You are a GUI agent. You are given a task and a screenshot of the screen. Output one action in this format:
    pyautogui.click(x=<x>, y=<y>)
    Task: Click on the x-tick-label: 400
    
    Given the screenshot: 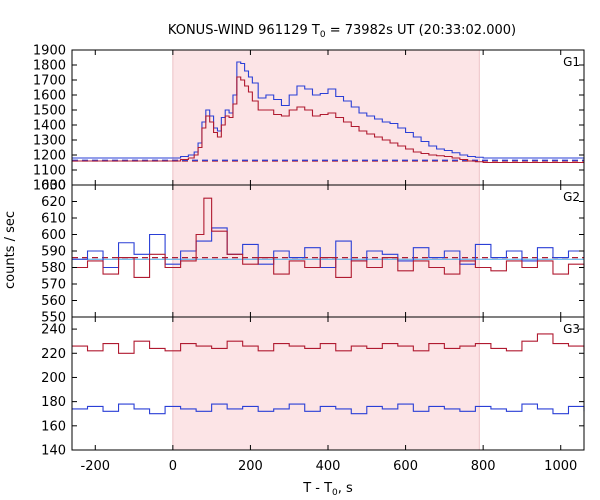 What is the action you would take?
    pyautogui.click(x=328, y=466)
    